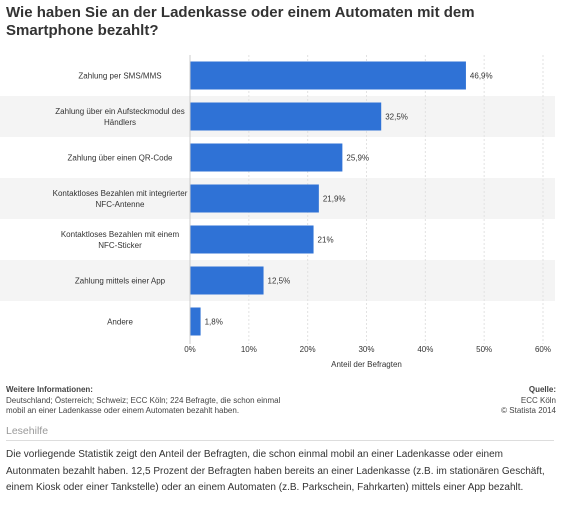 This screenshot has width=565, height=526. What do you see at coordinates (484, 349) in the screenshot?
I see `x-tick-label: 50%` at bounding box center [484, 349].